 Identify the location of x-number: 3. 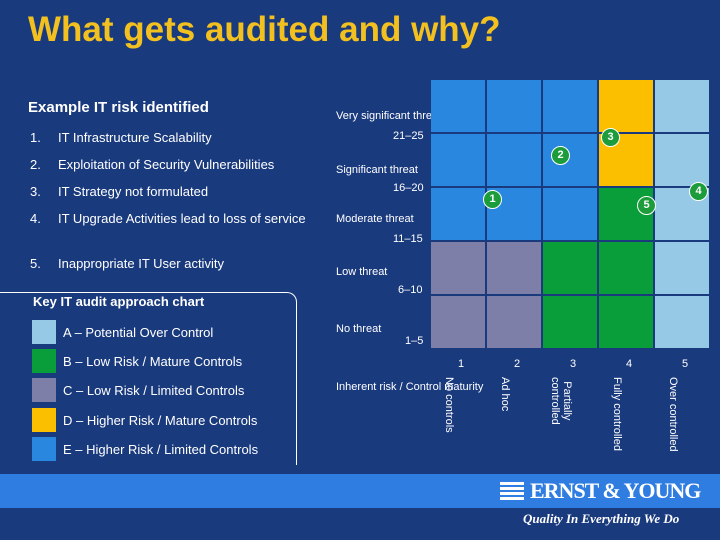
(573, 364).